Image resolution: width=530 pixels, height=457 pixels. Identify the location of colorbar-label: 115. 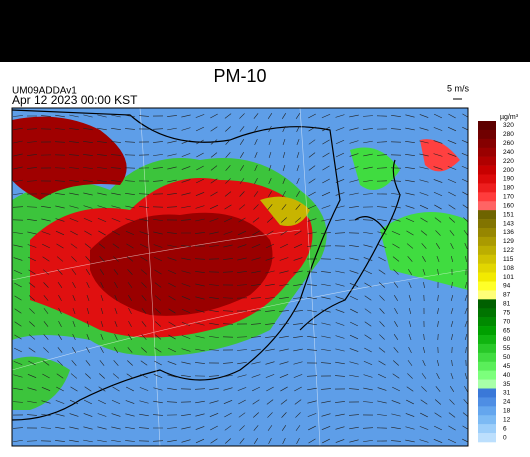
(508, 259).